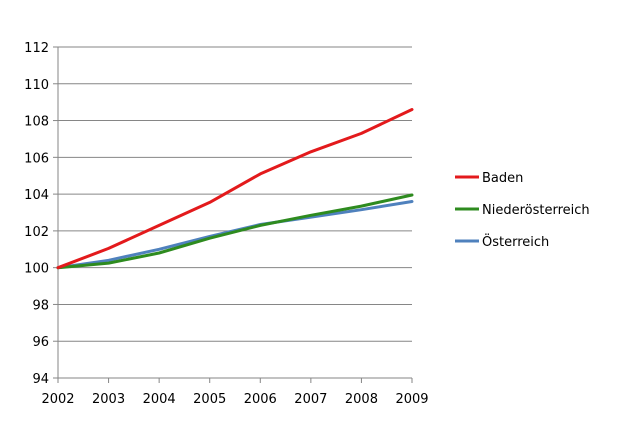  Describe the element at coordinates (159, 399) in the screenshot. I see `x-tick-label: 2004` at that location.